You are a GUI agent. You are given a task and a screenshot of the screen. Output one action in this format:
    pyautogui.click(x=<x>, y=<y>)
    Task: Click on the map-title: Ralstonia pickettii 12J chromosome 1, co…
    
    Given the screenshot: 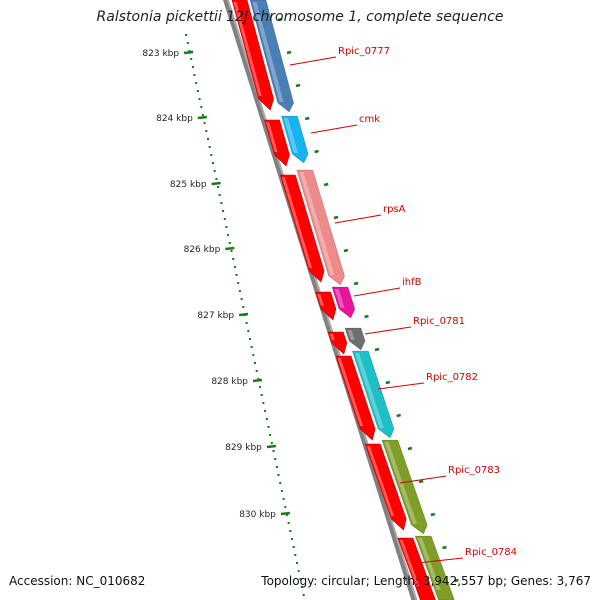 What is the action you would take?
    pyautogui.click(x=300, y=17)
    